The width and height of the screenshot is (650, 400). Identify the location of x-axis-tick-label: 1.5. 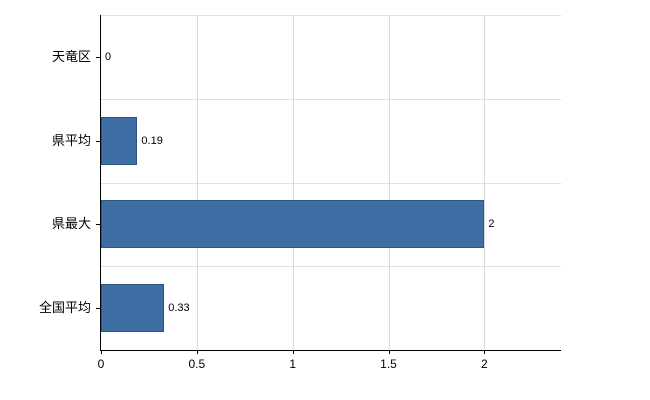
(388, 364).